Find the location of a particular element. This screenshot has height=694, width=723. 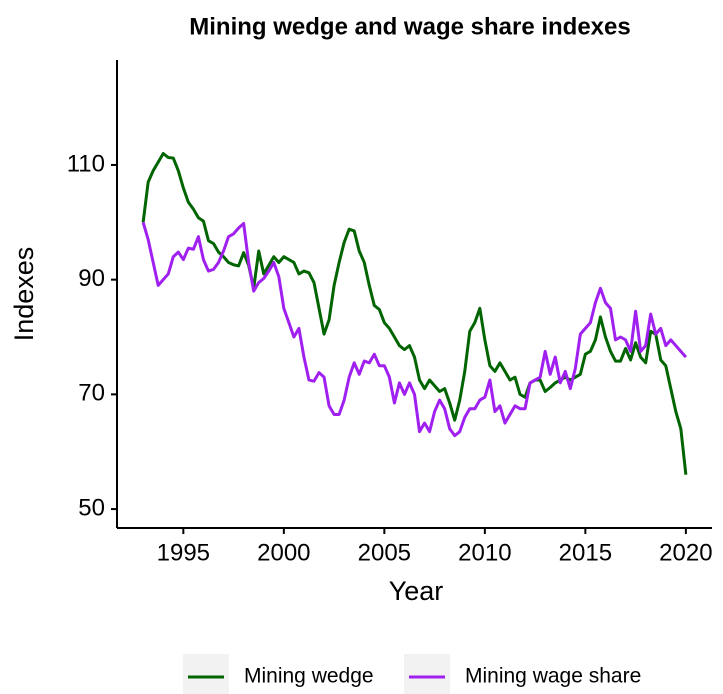

y-tick-label: 90 is located at coordinates (91, 278).